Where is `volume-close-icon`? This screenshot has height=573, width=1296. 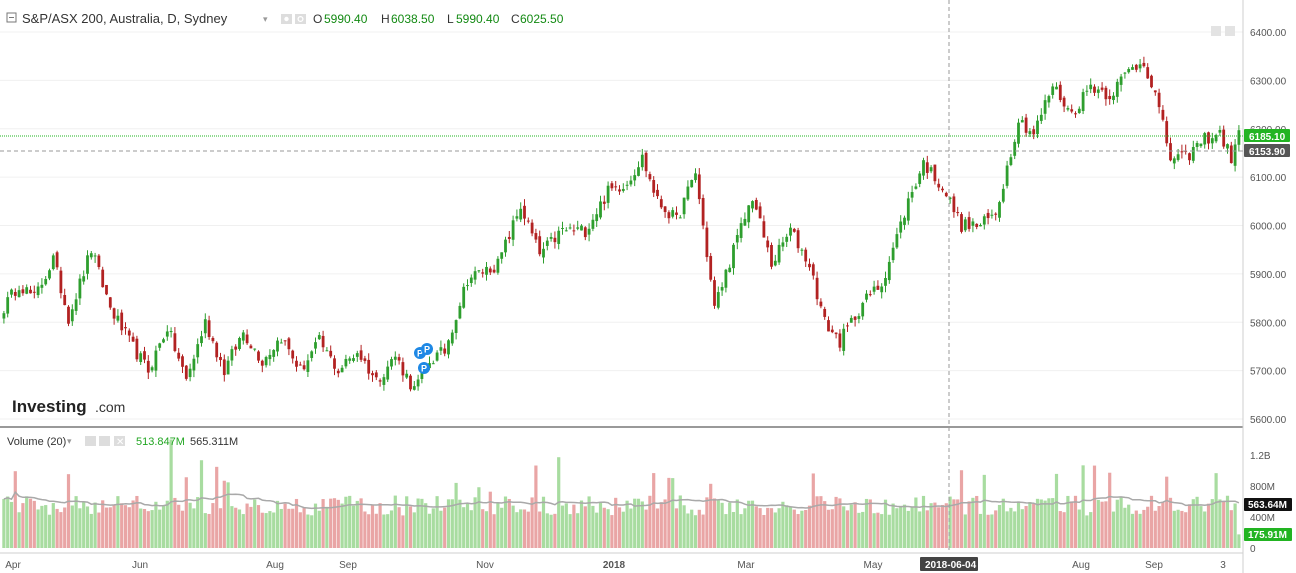 volume-close-icon is located at coordinates (119, 441).